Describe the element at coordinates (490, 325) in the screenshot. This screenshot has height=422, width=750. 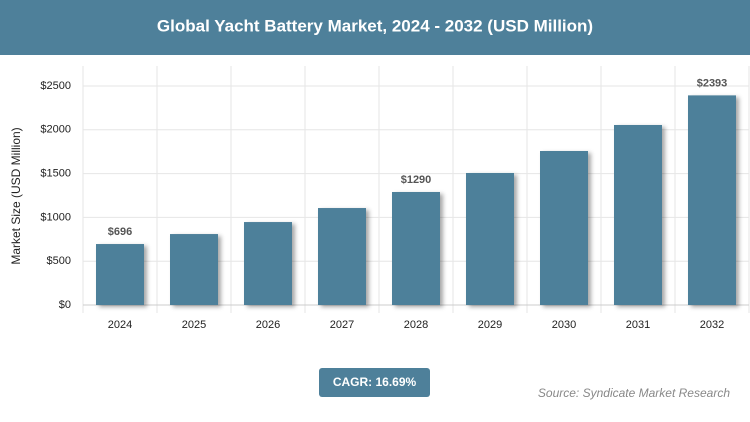
I see `x-tick-label: 2029` at that location.